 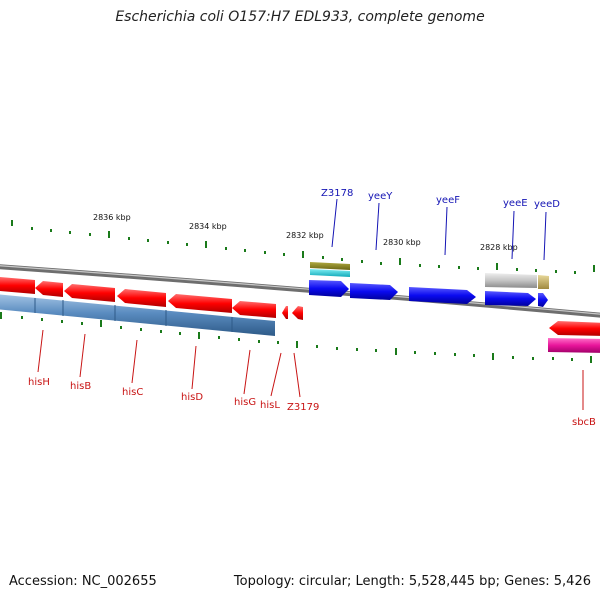 I want to click on gene-arrow-hisB, so click(x=49, y=289).